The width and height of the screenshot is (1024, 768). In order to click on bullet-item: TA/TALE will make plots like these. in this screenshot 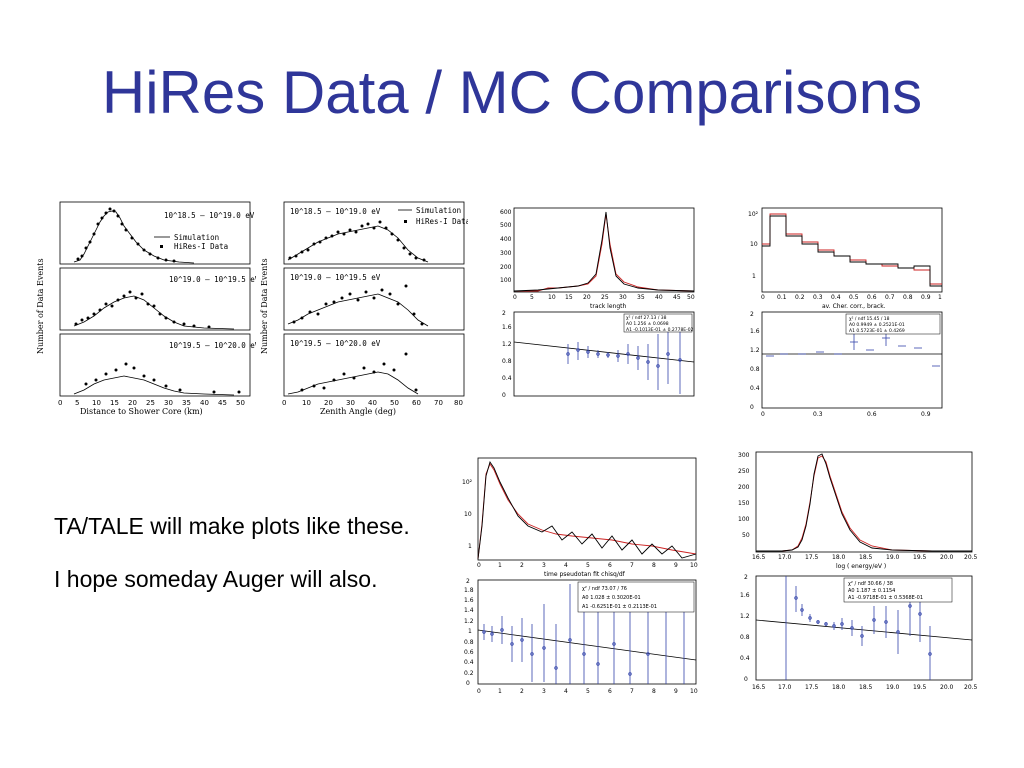, I will do `click(232, 526)`.